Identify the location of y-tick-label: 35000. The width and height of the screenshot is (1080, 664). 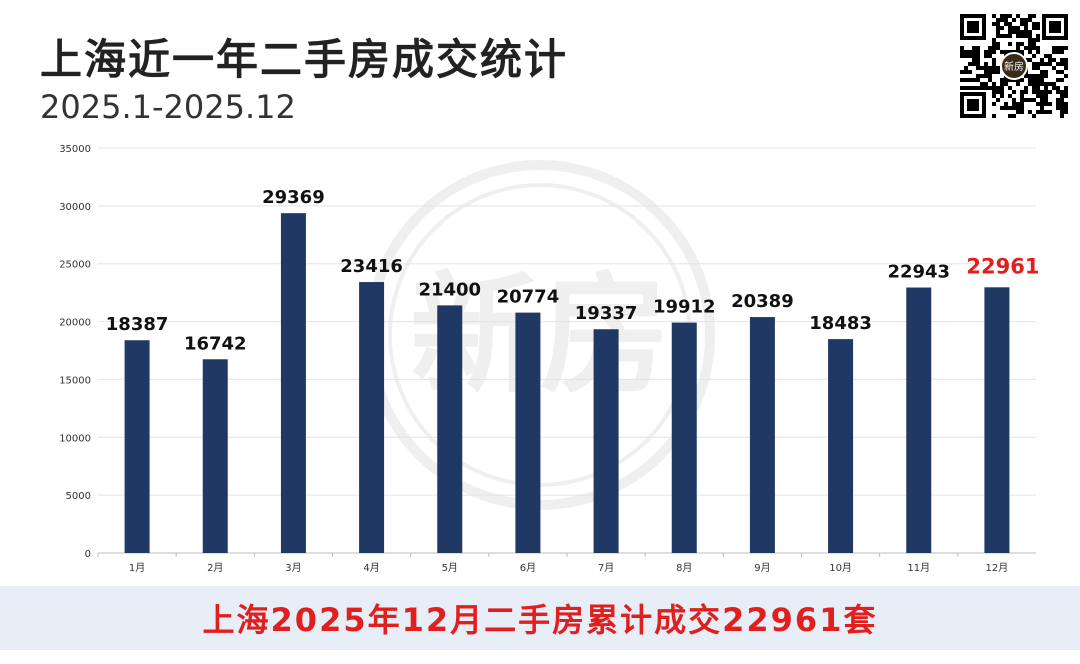
(75, 149).